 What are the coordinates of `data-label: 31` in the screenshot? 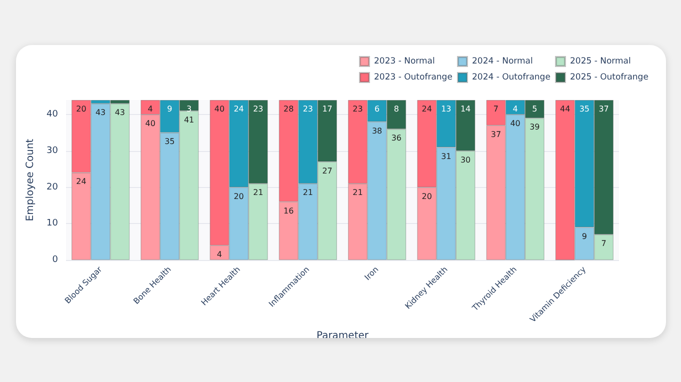 It's located at (446, 156).